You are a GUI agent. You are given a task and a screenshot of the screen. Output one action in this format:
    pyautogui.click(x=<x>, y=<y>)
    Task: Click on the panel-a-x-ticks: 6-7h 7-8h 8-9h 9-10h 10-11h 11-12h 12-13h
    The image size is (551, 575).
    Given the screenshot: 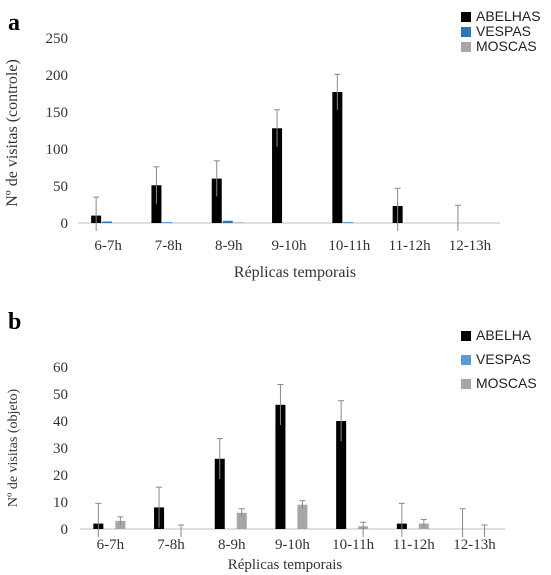 What is the action you would take?
    pyautogui.click(x=292, y=246)
    